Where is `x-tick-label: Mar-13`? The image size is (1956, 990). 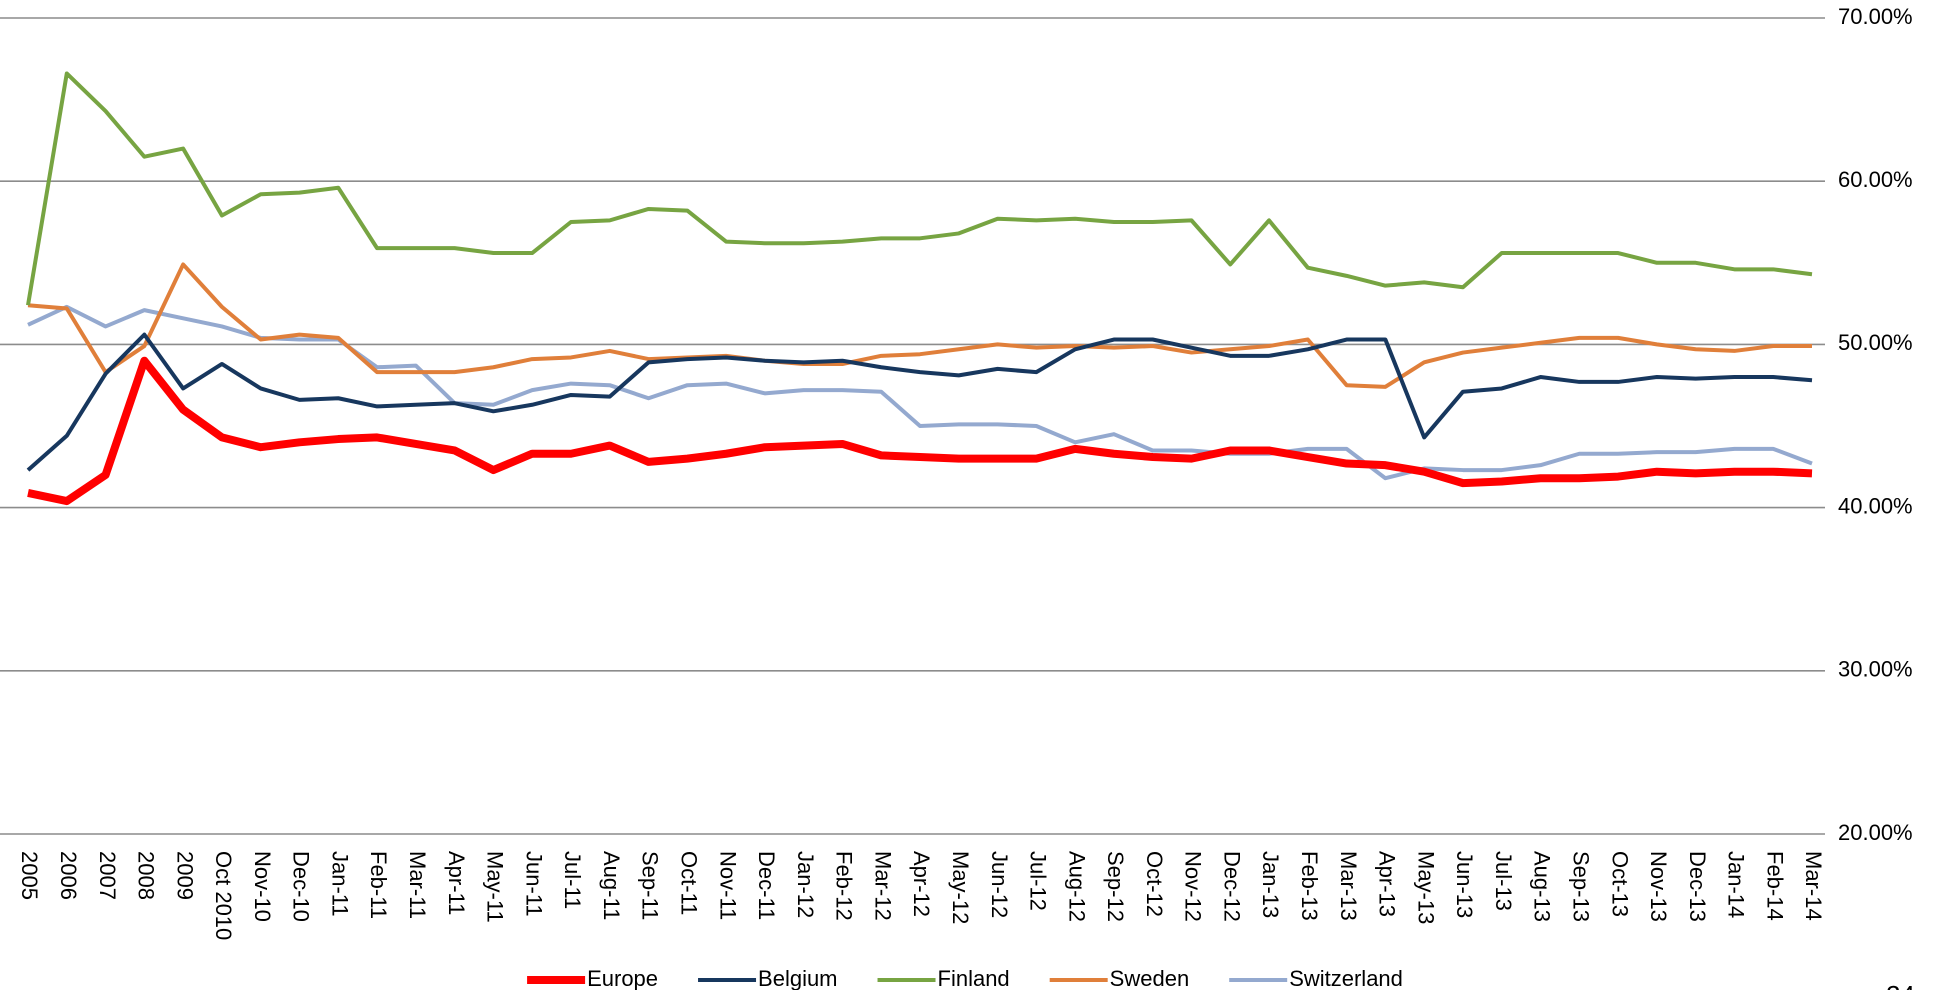
x-tick-label: Mar-13 is located at coordinates (1348, 886).